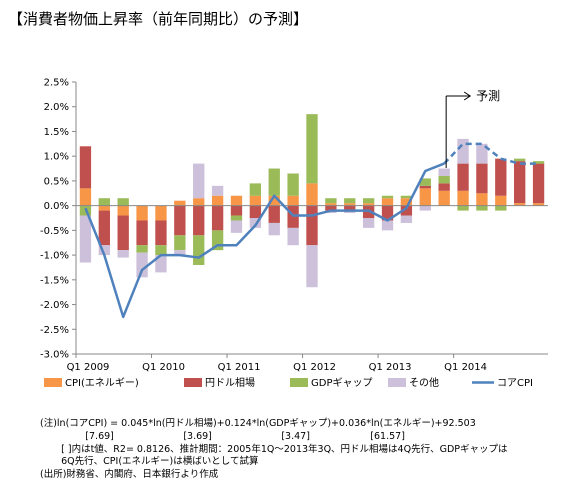  What do you see at coordinates (56, 206) in the screenshot?
I see `y-tick-label: 0.0%` at bounding box center [56, 206].